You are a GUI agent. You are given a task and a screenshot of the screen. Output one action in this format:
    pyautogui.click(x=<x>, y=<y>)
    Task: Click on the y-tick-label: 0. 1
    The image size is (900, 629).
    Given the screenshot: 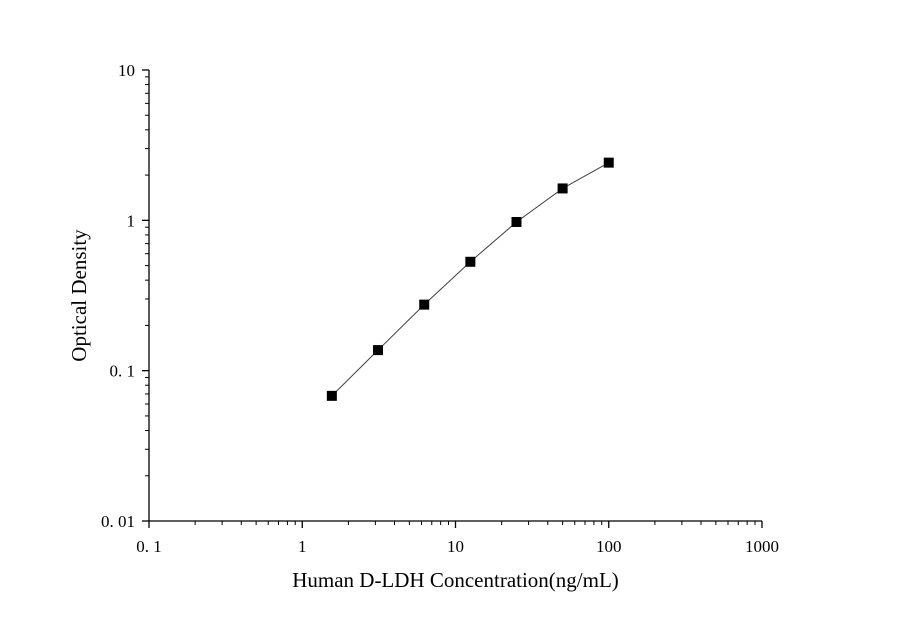 What is the action you would take?
    pyautogui.click(x=123, y=371)
    